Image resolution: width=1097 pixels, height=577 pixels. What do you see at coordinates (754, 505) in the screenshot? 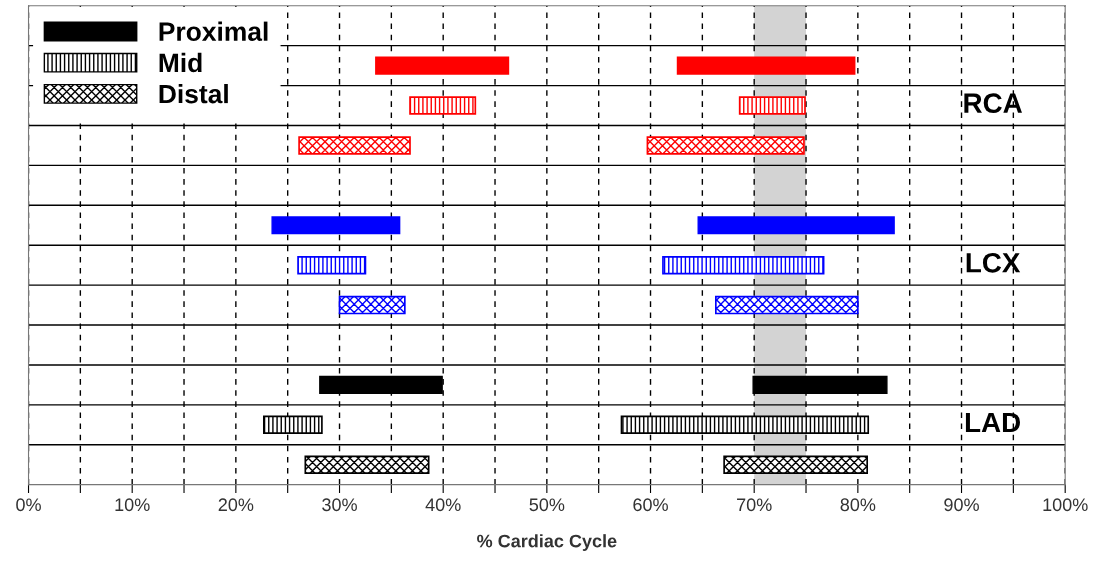
I see `x-tick-label: 70%` at bounding box center [754, 505].